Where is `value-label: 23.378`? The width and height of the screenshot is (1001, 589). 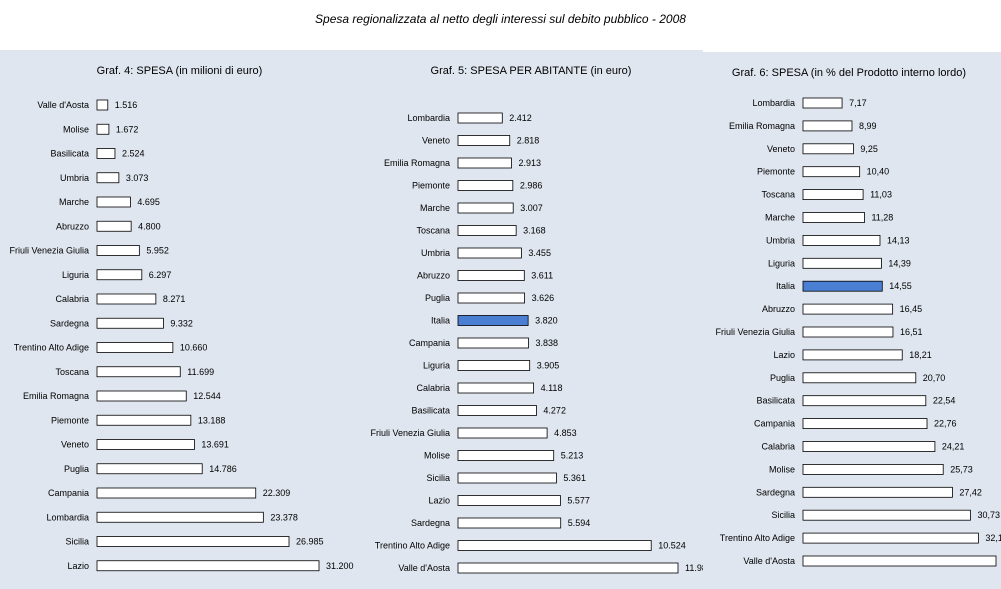
value-label: 23.378 is located at coordinates (284, 517).